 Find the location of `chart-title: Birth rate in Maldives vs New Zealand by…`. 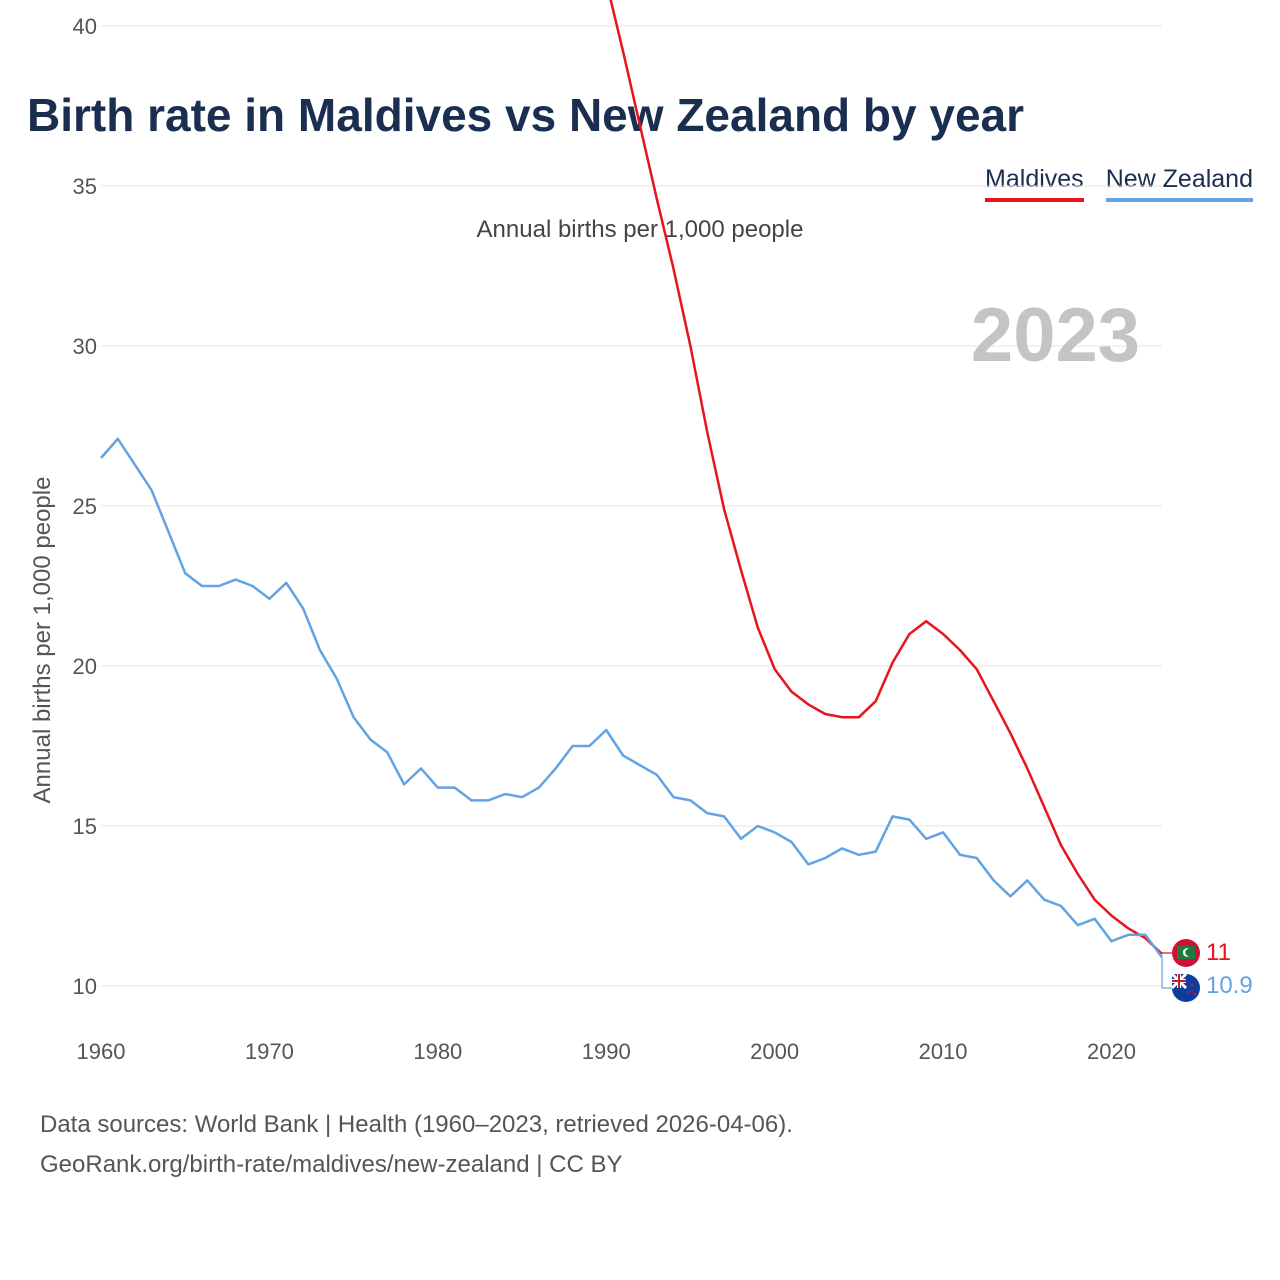

chart-title: Birth rate in Maldives vs New Zealand by… is located at coordinates (526, 115).